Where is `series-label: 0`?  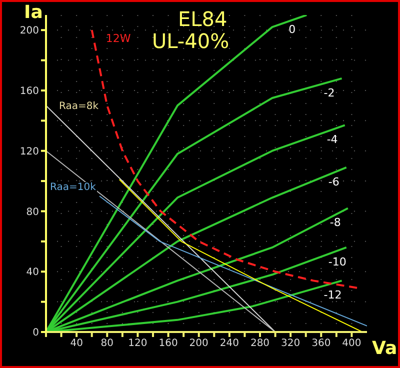
series-label: 0 is located at coordinates (292, 29).